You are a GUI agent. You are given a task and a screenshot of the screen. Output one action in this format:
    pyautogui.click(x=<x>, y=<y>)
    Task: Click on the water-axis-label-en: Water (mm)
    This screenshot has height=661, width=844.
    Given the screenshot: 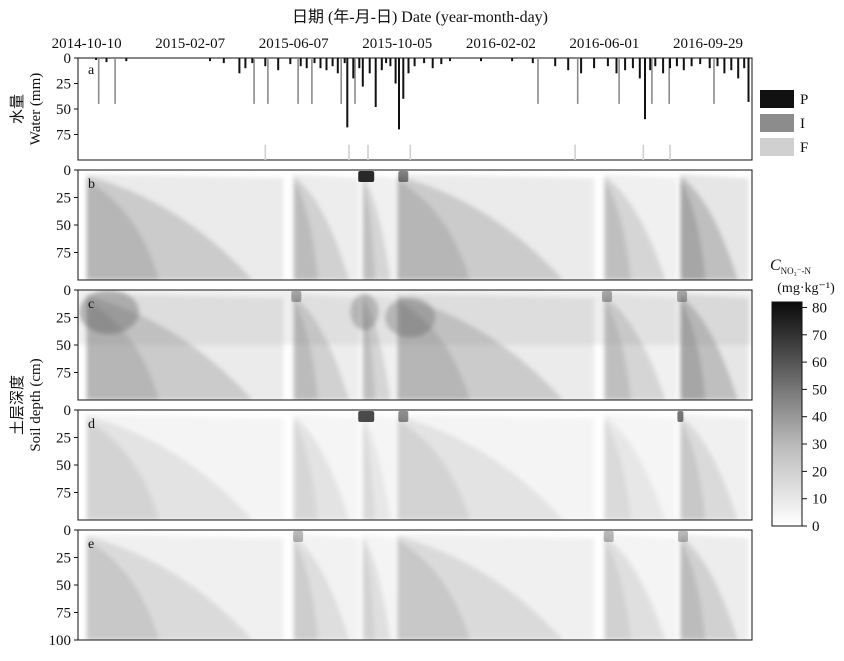 What is the action you would take?
    pyautogui.click(x=36, y=109)
    